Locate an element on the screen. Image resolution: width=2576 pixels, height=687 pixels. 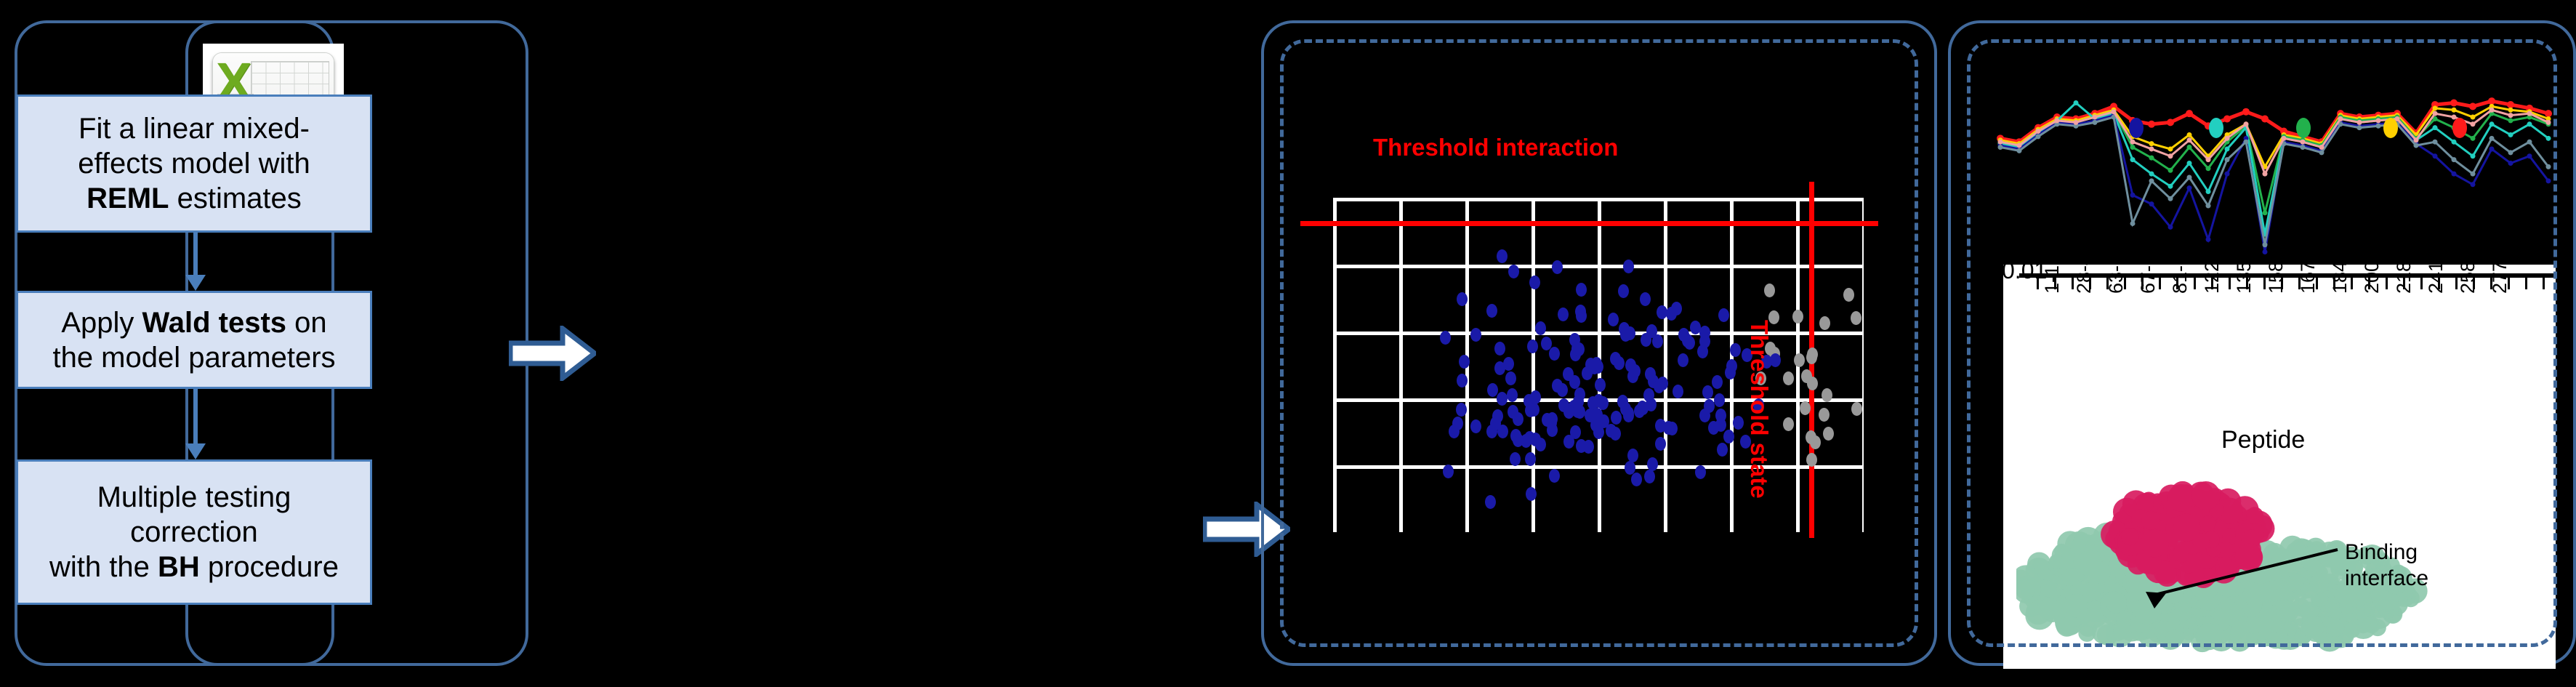
step-3-term-bh: BH is located at coordinates (178, 567).